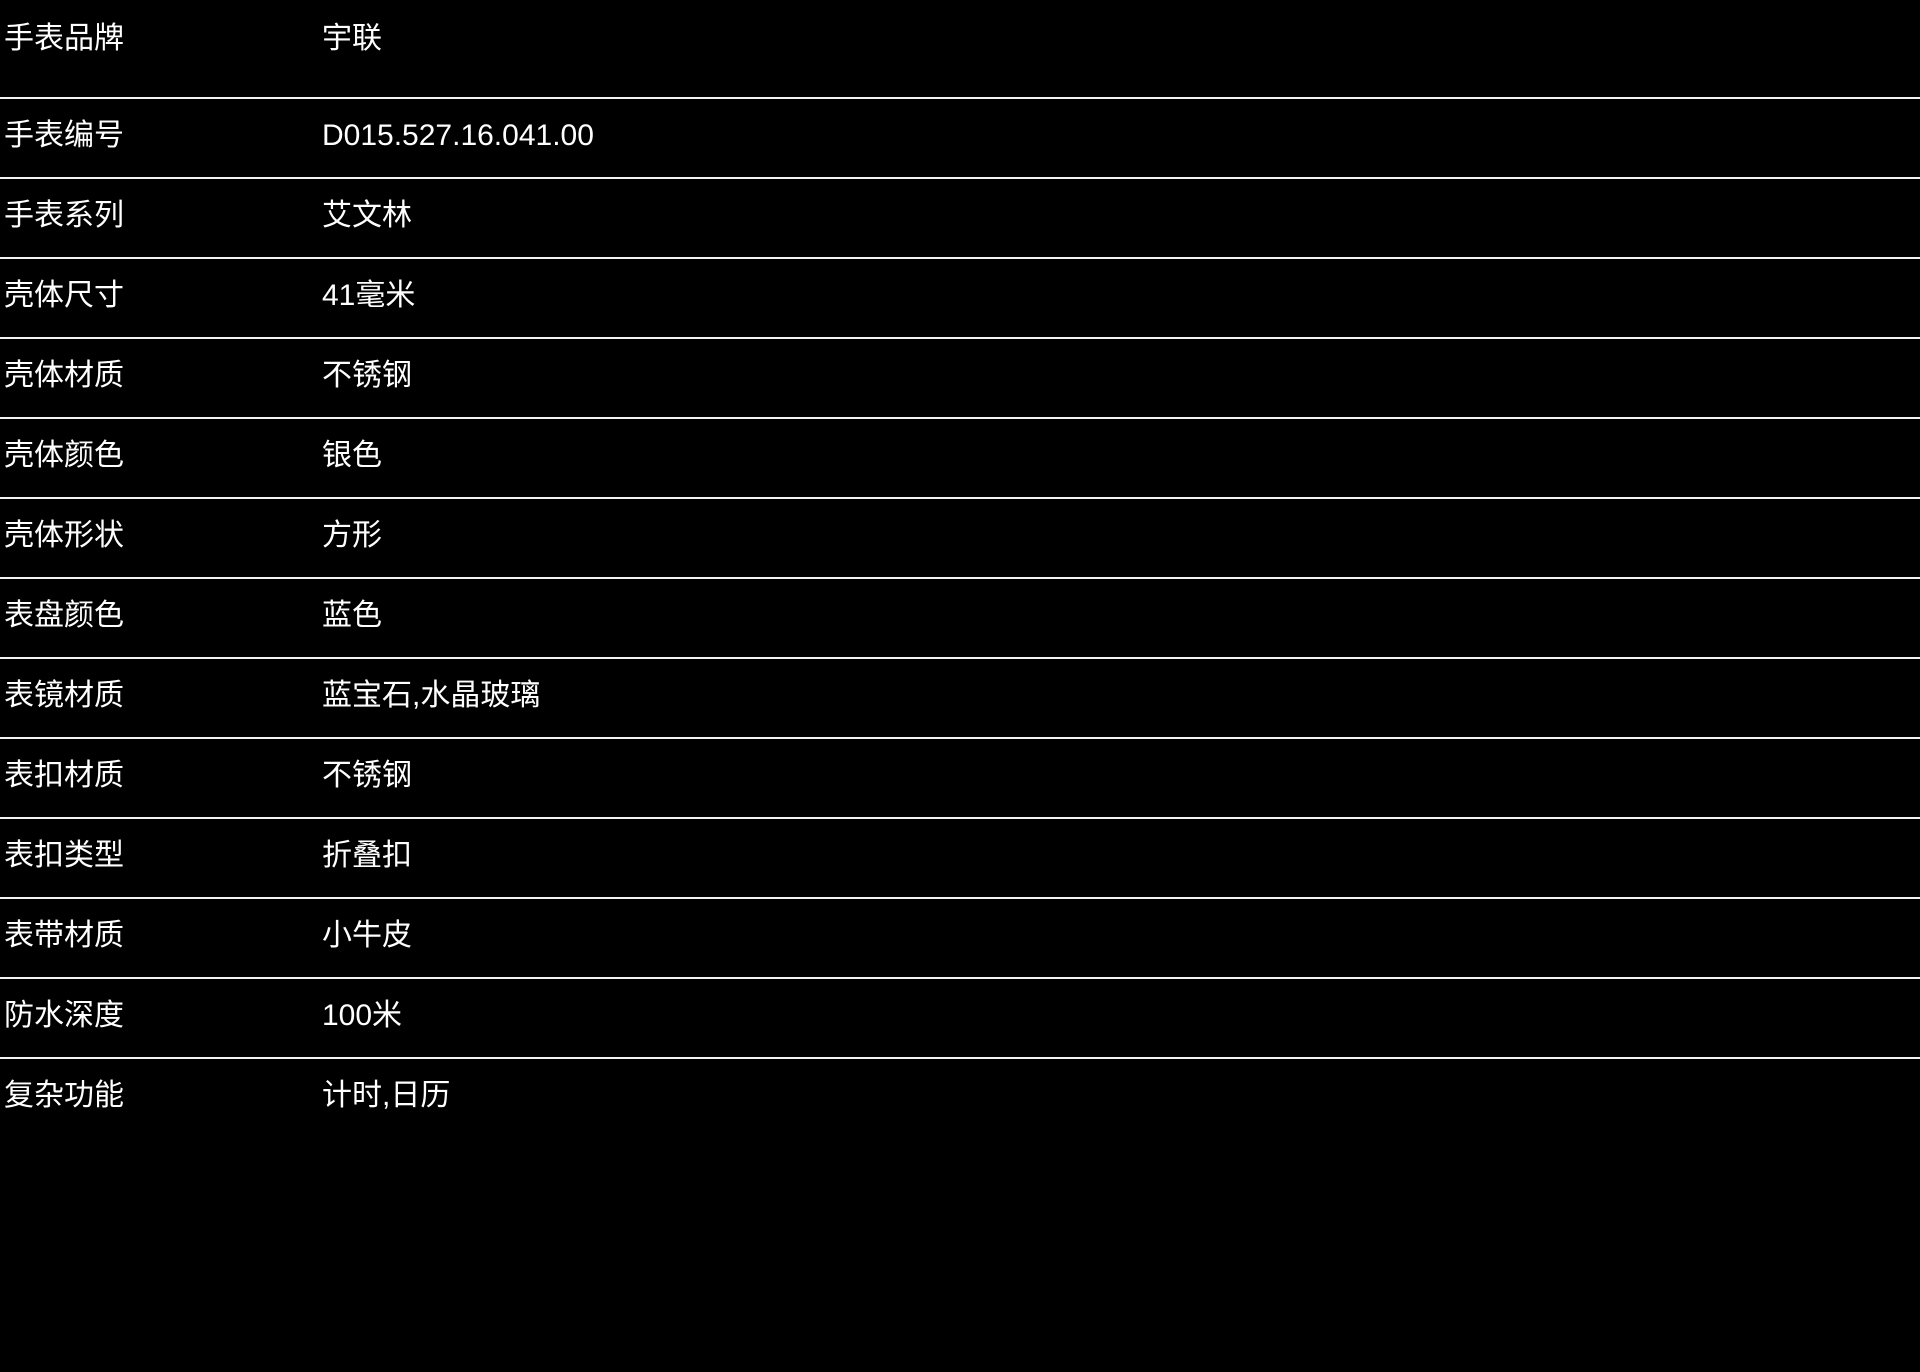 This screenshot has height=1372, width=1920. What do you see at coordinates (352, 455) in the screenshot?
I see `spec-value: 银色` at bounding box center [352, 455].